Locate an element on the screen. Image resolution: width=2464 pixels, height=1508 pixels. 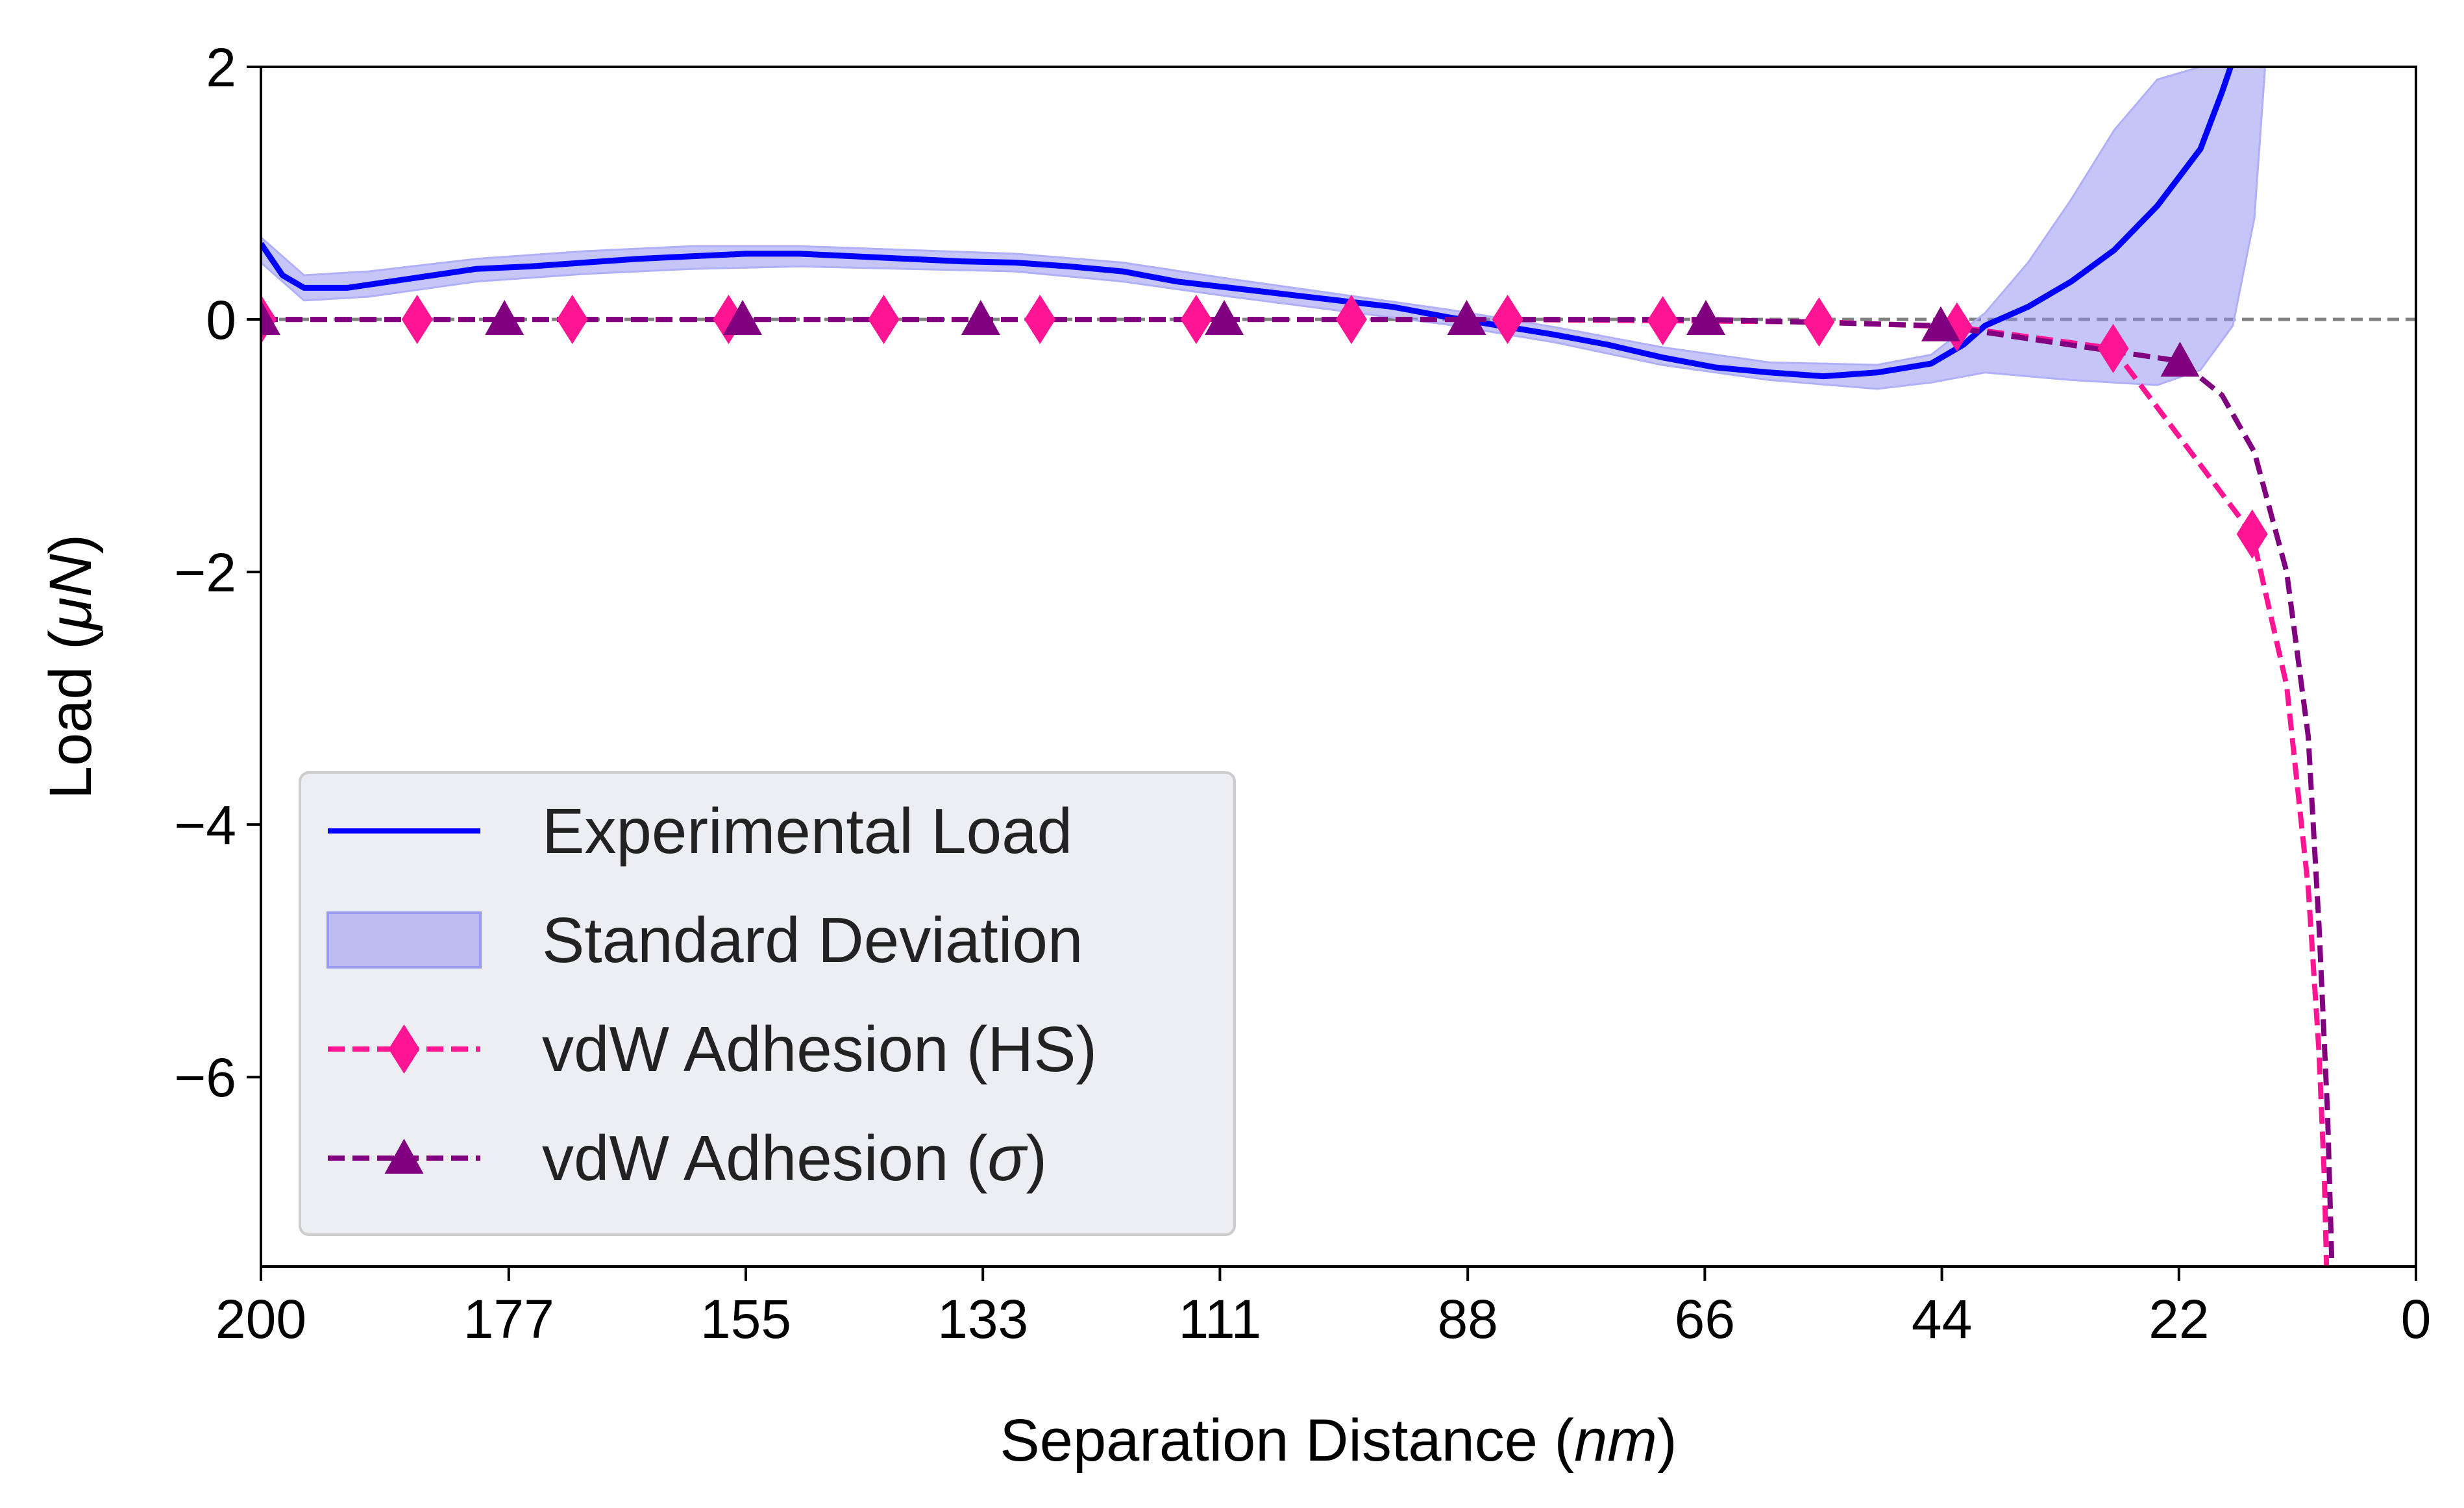
y-tick-label: −2 is located at coordinates (205, 572).